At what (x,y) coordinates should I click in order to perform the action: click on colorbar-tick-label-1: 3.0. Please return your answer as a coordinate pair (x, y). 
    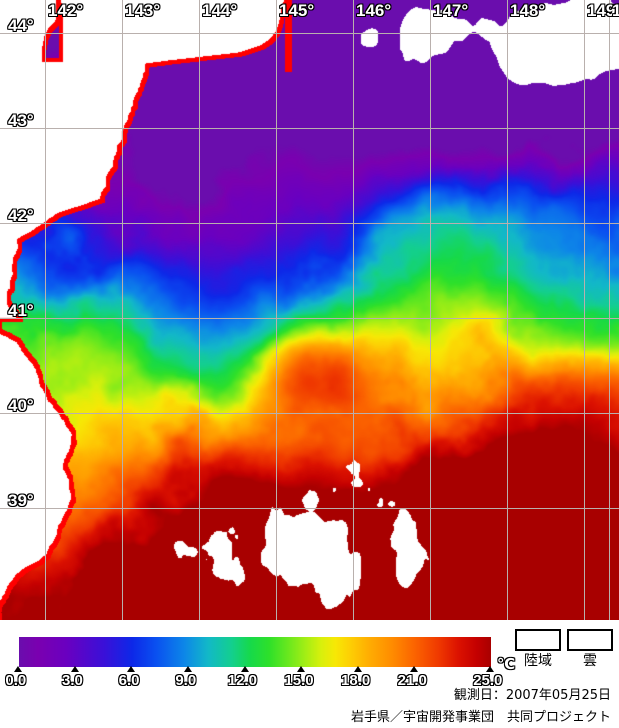
    Looking at the image, I should click on (72, 680).